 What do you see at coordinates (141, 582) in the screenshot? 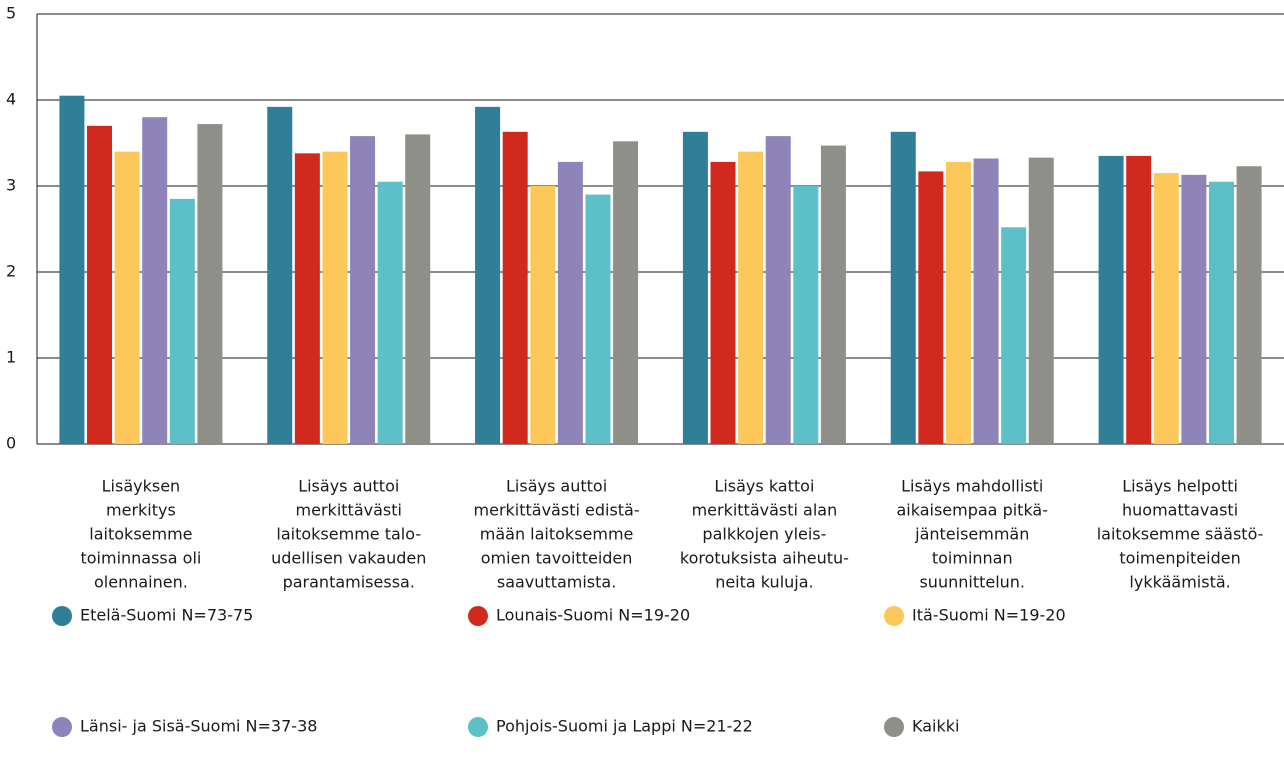
I see `x-tick-label: olennainen.` at bounding box center [141, 582].